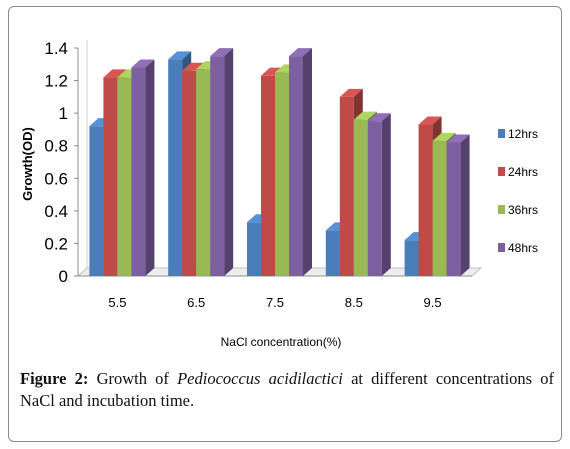 The width and height of the screenshot is (570, 449). What do you see at coordinates (523, 210) in the screenshot?
I see `legend-label: 36hrs` at bounding box center [523, 210].